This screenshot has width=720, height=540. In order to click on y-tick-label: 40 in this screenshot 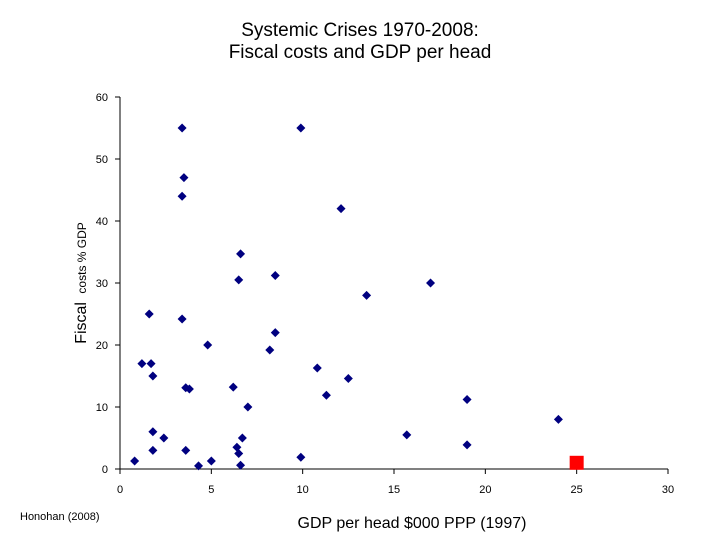, I will do `click(102, 222)`.